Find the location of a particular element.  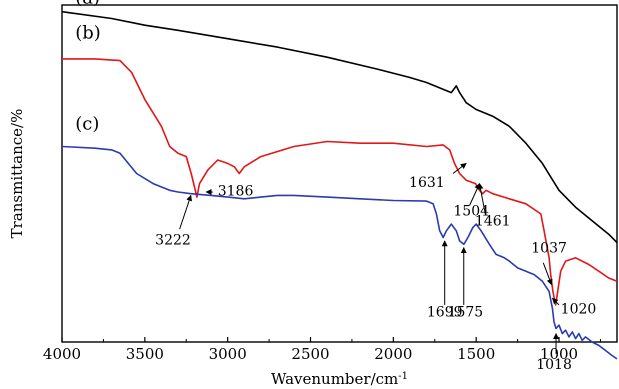

x-axis-label-text: Wavenumber/cm is located at coordinates (334, 379).